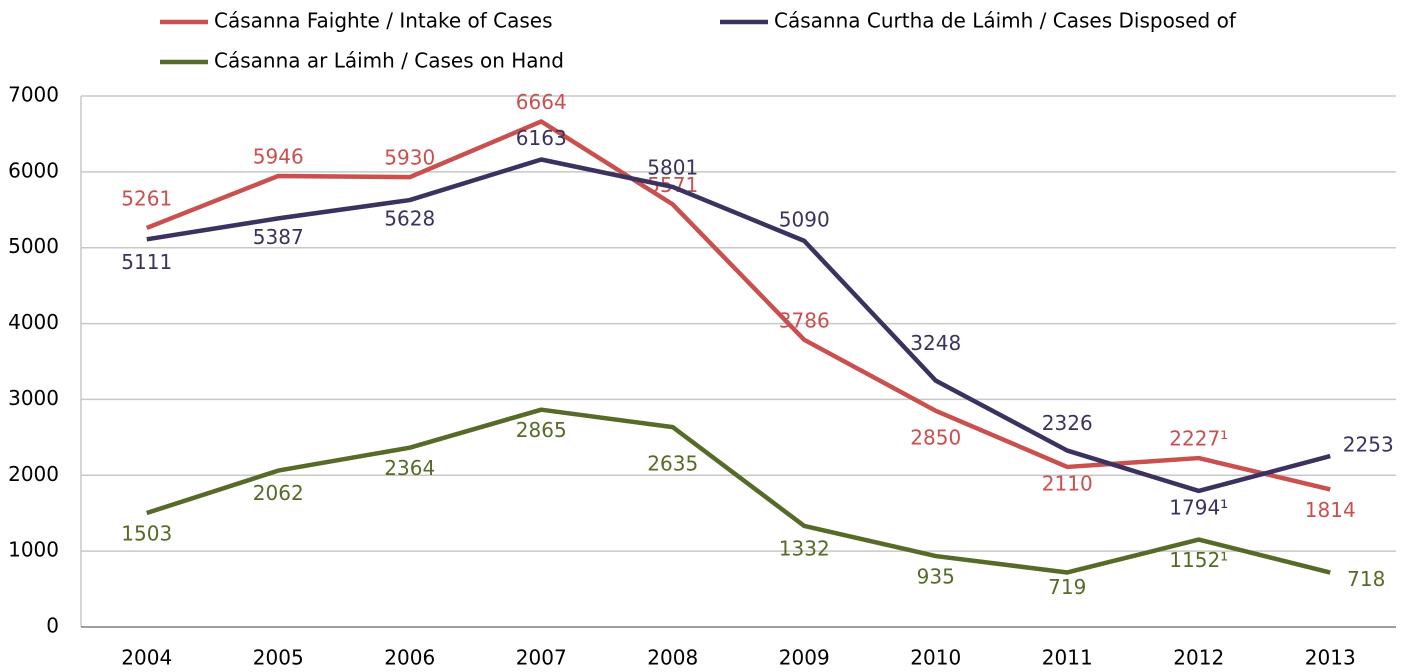  Describe the element at coordinates (383, 21) in the screenshot. I see `legend-label: Cásanna Faighte / Intake of Cases` at that location.